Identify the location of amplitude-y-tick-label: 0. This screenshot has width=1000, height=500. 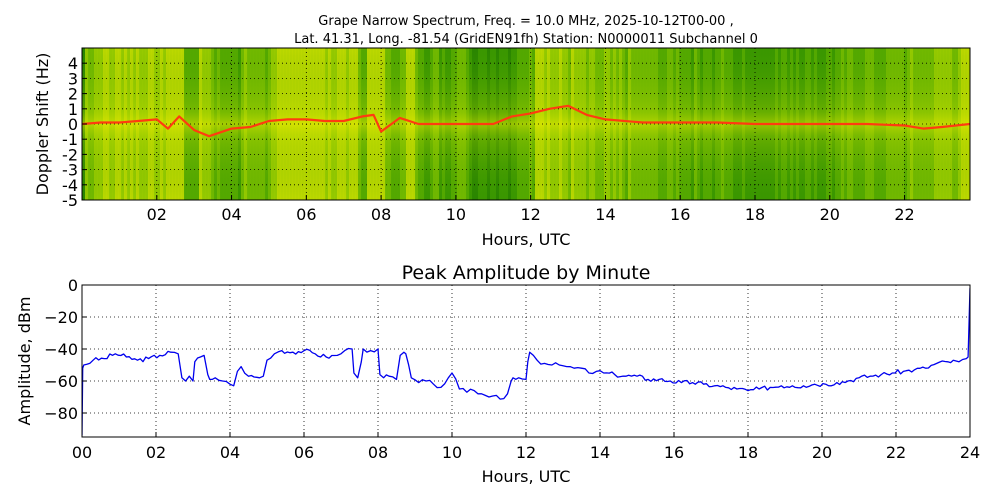
(73, 285).